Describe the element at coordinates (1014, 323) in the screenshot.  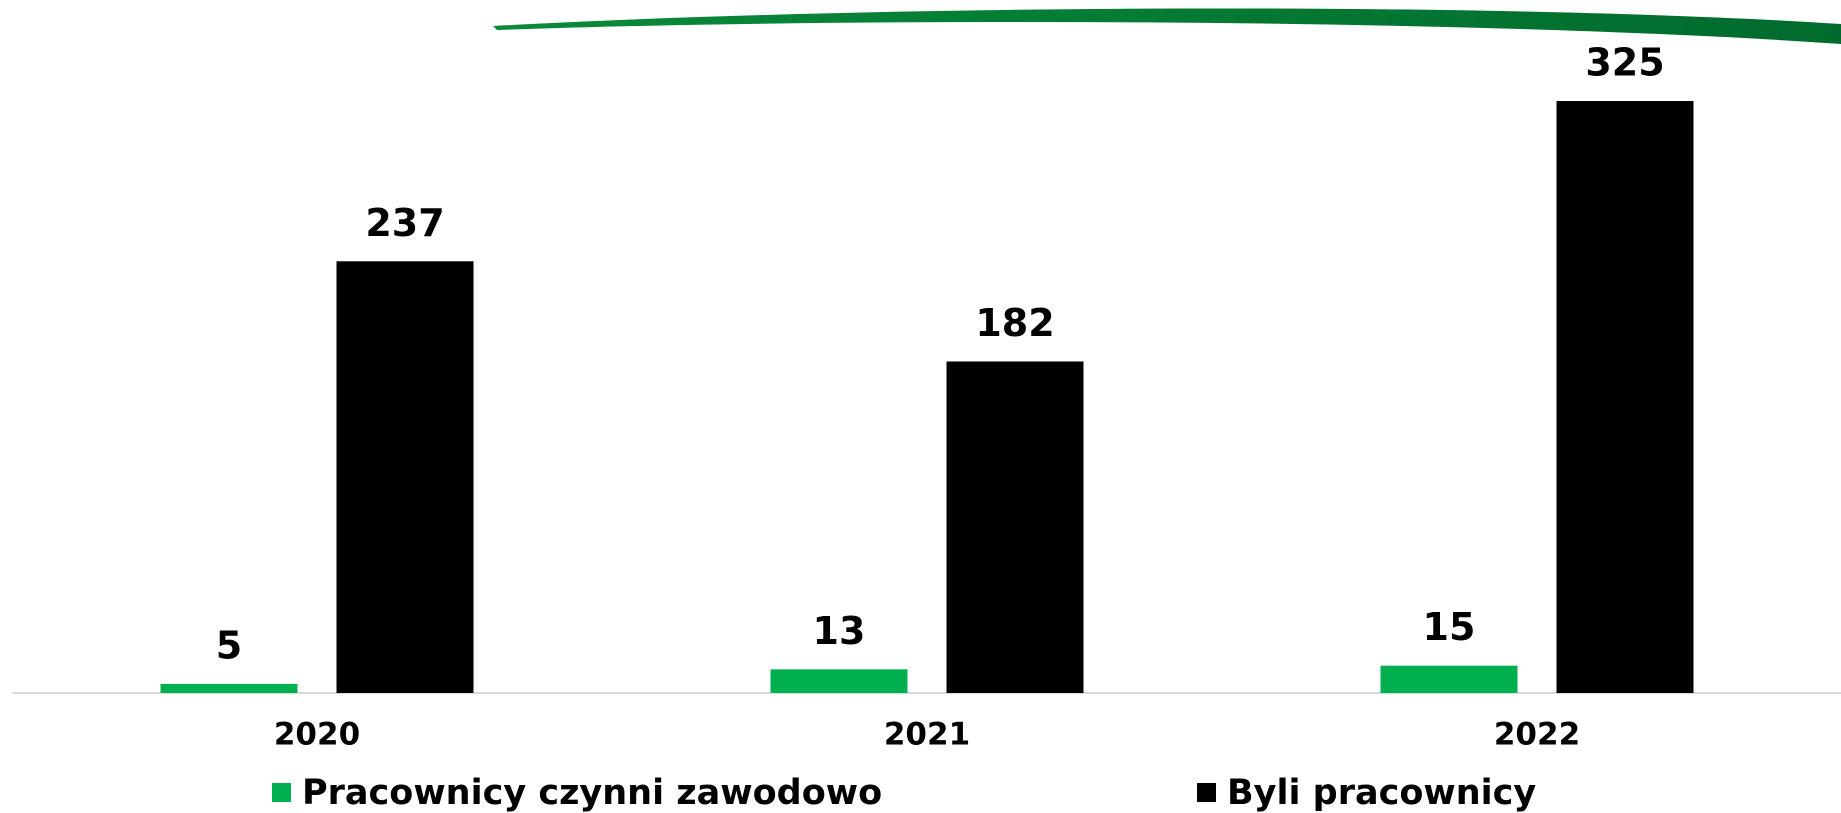
I see `data-label: 182` at that location.